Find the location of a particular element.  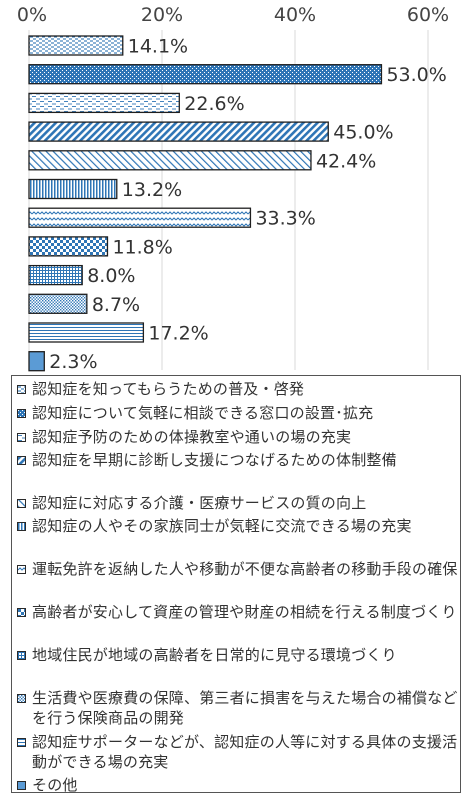

legend-label: 認知症を早期に診断し支援につなげるための体制整備 is located at coordinates (214, 460).